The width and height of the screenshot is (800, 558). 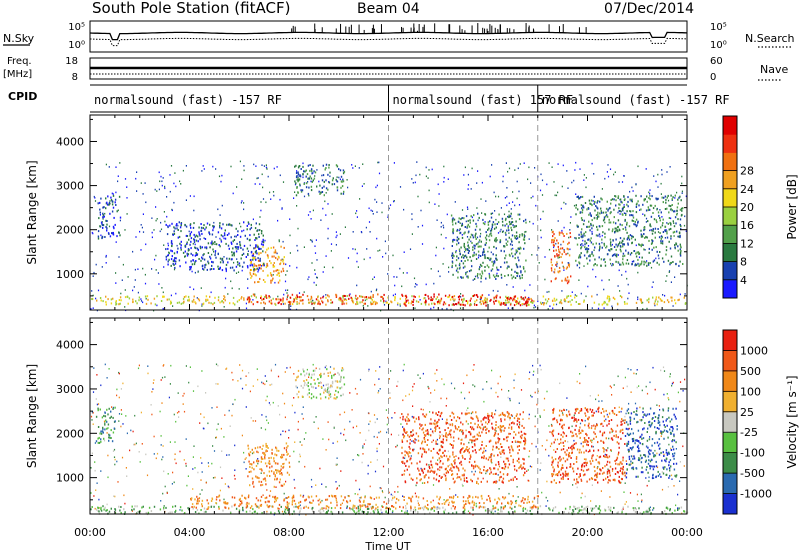 What do you see at coordinates (70, 186) in the screenshot?
I see `y-tick-label: 3000` at bounding box center [70, 186].